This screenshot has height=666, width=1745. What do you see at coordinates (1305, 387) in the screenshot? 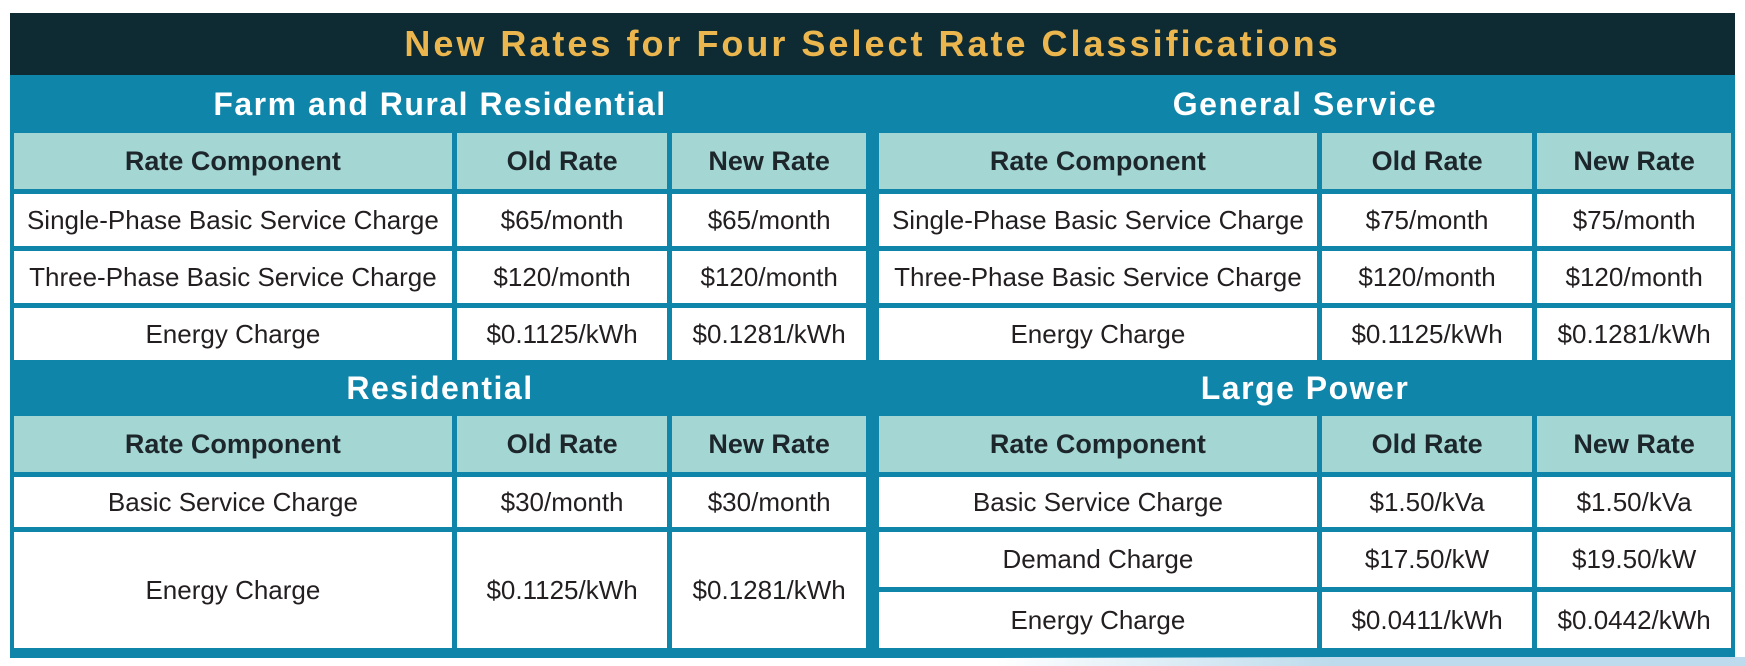
I see `section-title-large-power: Large Power` at bounding box center [1305, 387].